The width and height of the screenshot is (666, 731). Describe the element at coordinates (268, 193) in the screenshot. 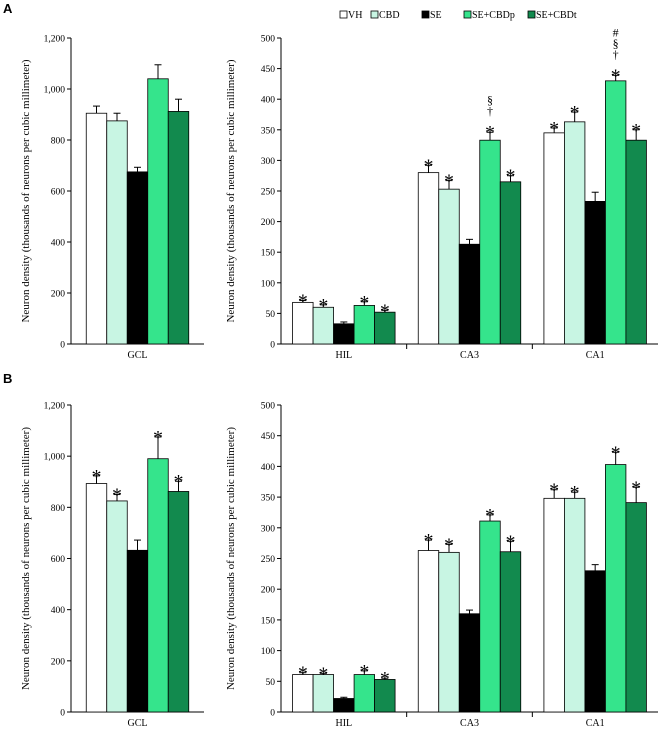

I see `y-tick-label: 250` at that location.